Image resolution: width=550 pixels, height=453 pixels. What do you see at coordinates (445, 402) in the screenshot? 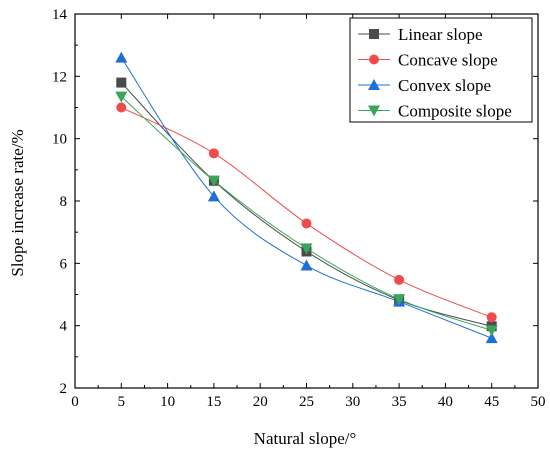
I see `x-tick-label: 40` at bounding box center [445, 402].